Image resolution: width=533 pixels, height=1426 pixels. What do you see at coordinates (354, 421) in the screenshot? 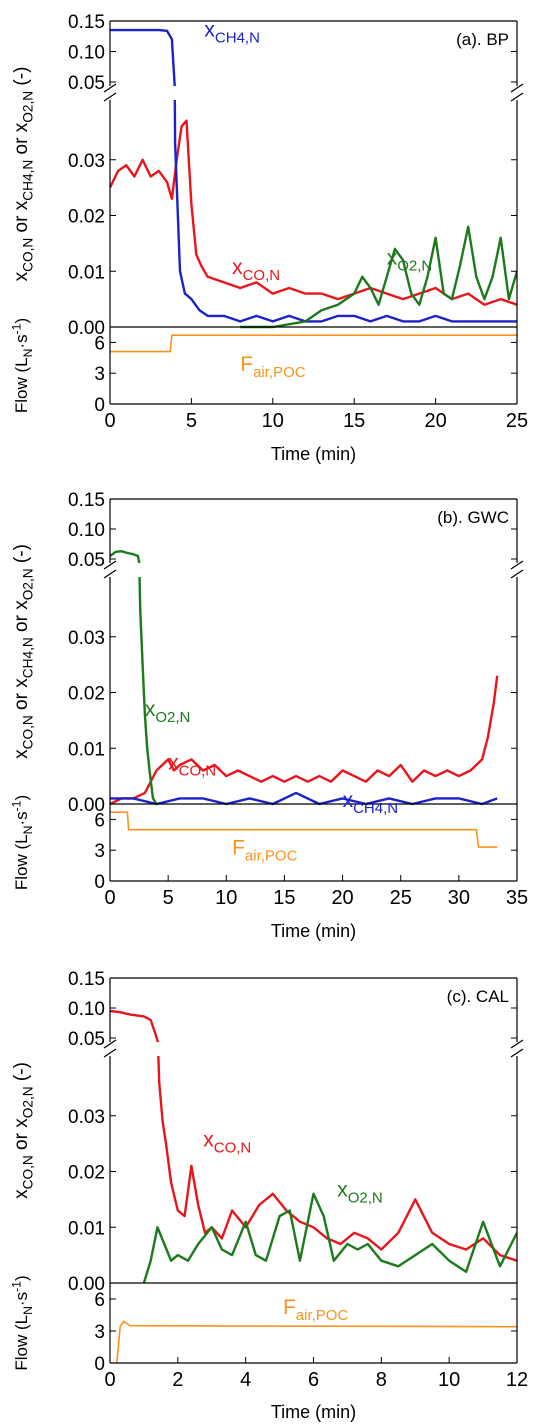
I see `x-tick-label: 15` at bounding box center [354, 421].